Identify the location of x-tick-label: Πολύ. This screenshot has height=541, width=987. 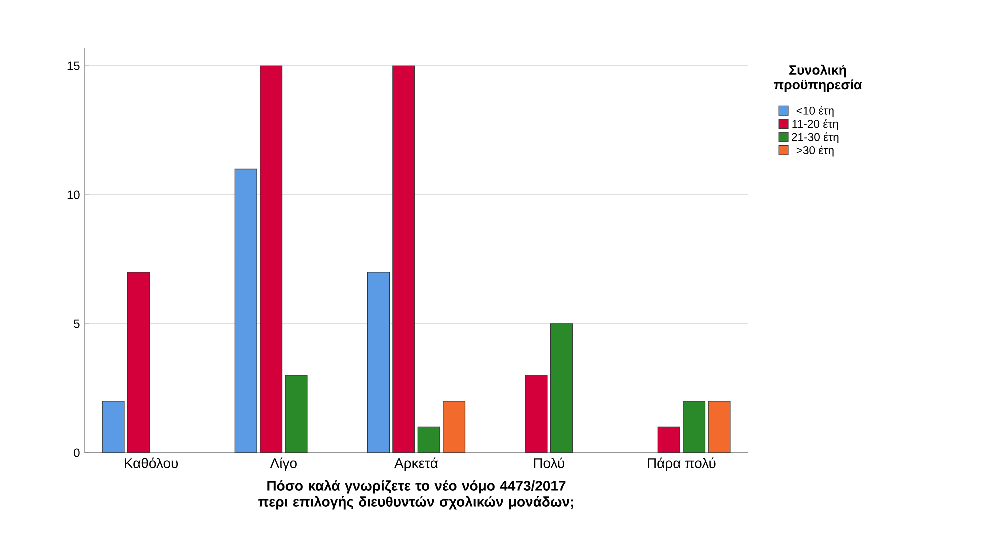
(549, 463).